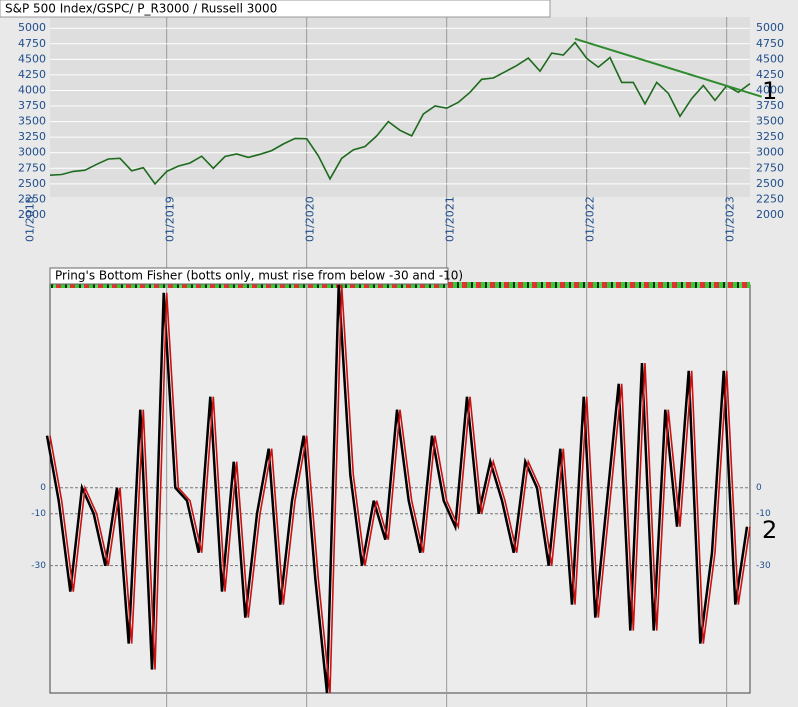 The width and height of the screenshot is (798, 707). Describe the element at coordinates (730, 219) in the screenshot. I see `x-tick-label: 01/2023` at that location.